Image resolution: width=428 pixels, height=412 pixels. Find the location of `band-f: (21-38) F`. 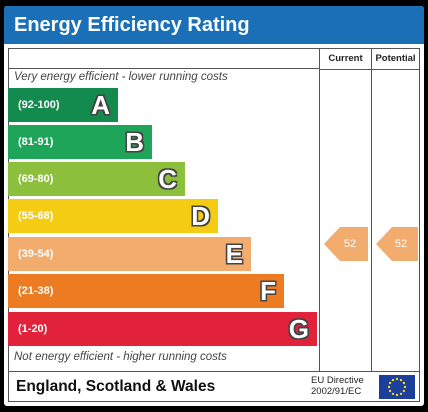

band-f: (21-38) F is located at coordinates (146, 291).